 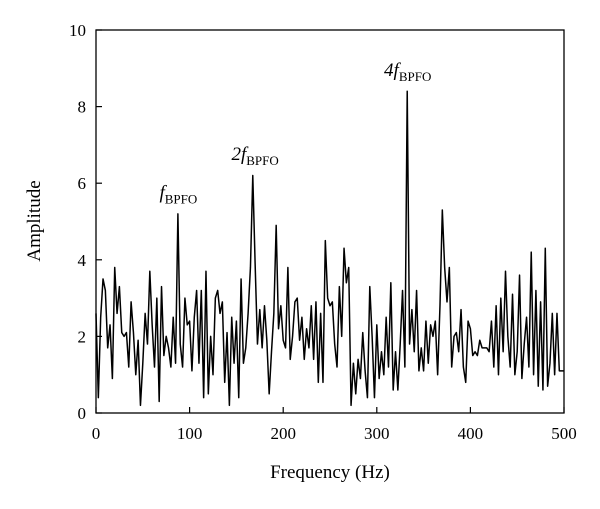 I want to click on x-tick-label: 0, so click(x=96, y=433).